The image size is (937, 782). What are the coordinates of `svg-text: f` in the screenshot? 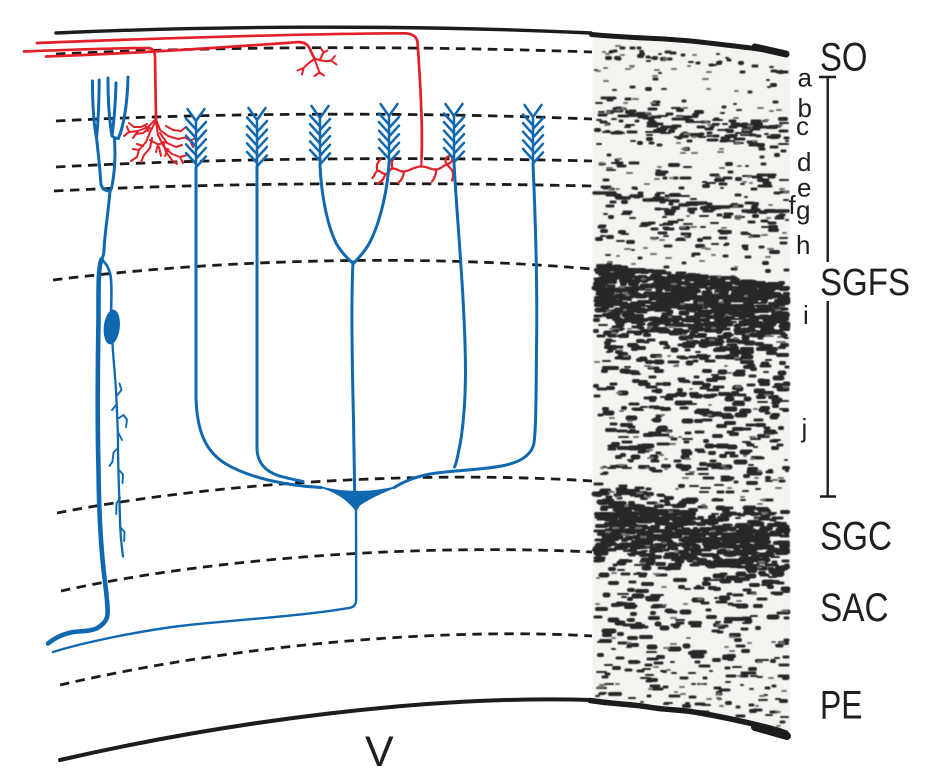 It's located at (793, 205).